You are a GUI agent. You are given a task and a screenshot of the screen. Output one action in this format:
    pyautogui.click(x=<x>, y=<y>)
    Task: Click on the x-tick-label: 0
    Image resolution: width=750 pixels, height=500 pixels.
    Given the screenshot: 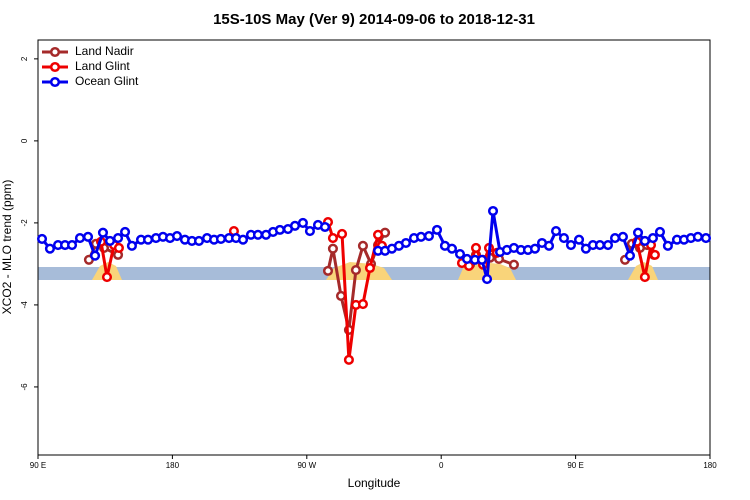 What is the action you would take?
    pyautogui.click(x=441, y=465)
    